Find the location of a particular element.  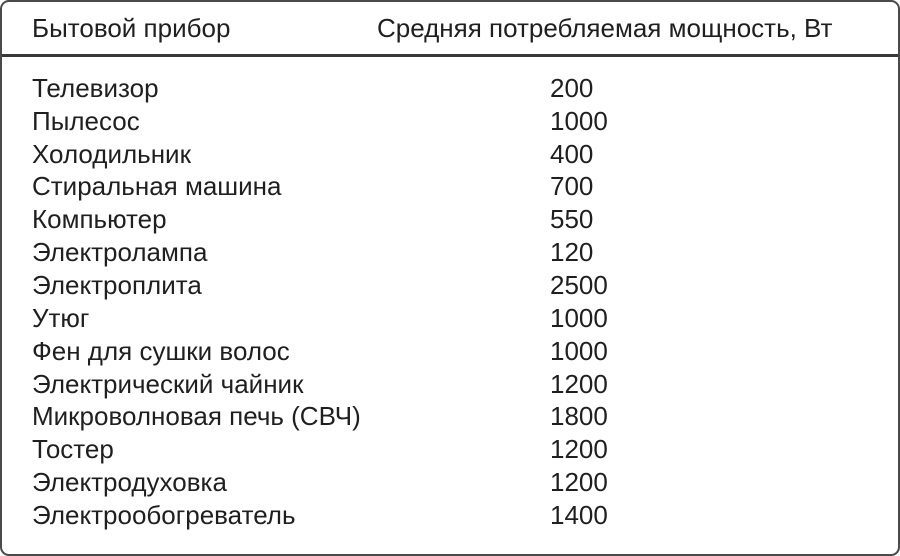

table-row: Телевизор 200 is located at coordinates (450, 88).